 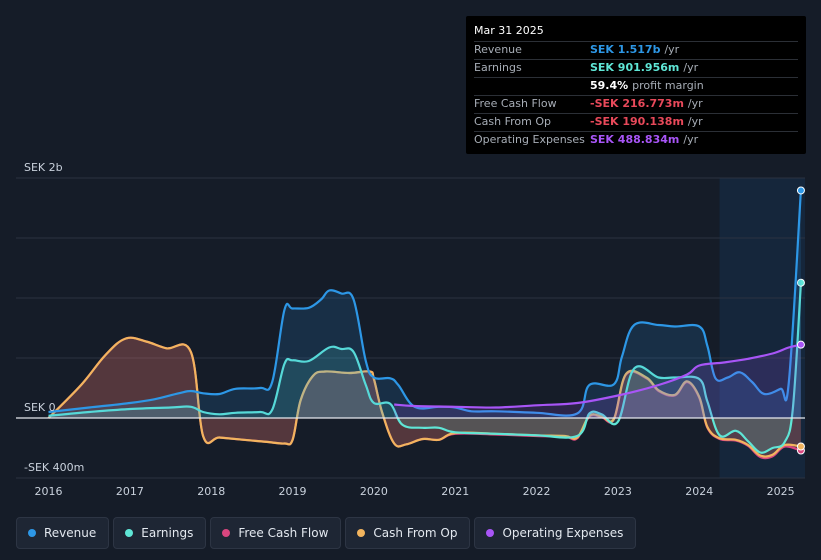 I want to click on series-endpoint-earnings, so click(x=800, y=282).